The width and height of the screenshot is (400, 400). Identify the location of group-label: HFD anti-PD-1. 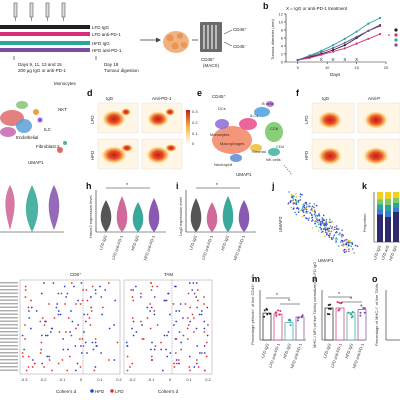
(149, 247).